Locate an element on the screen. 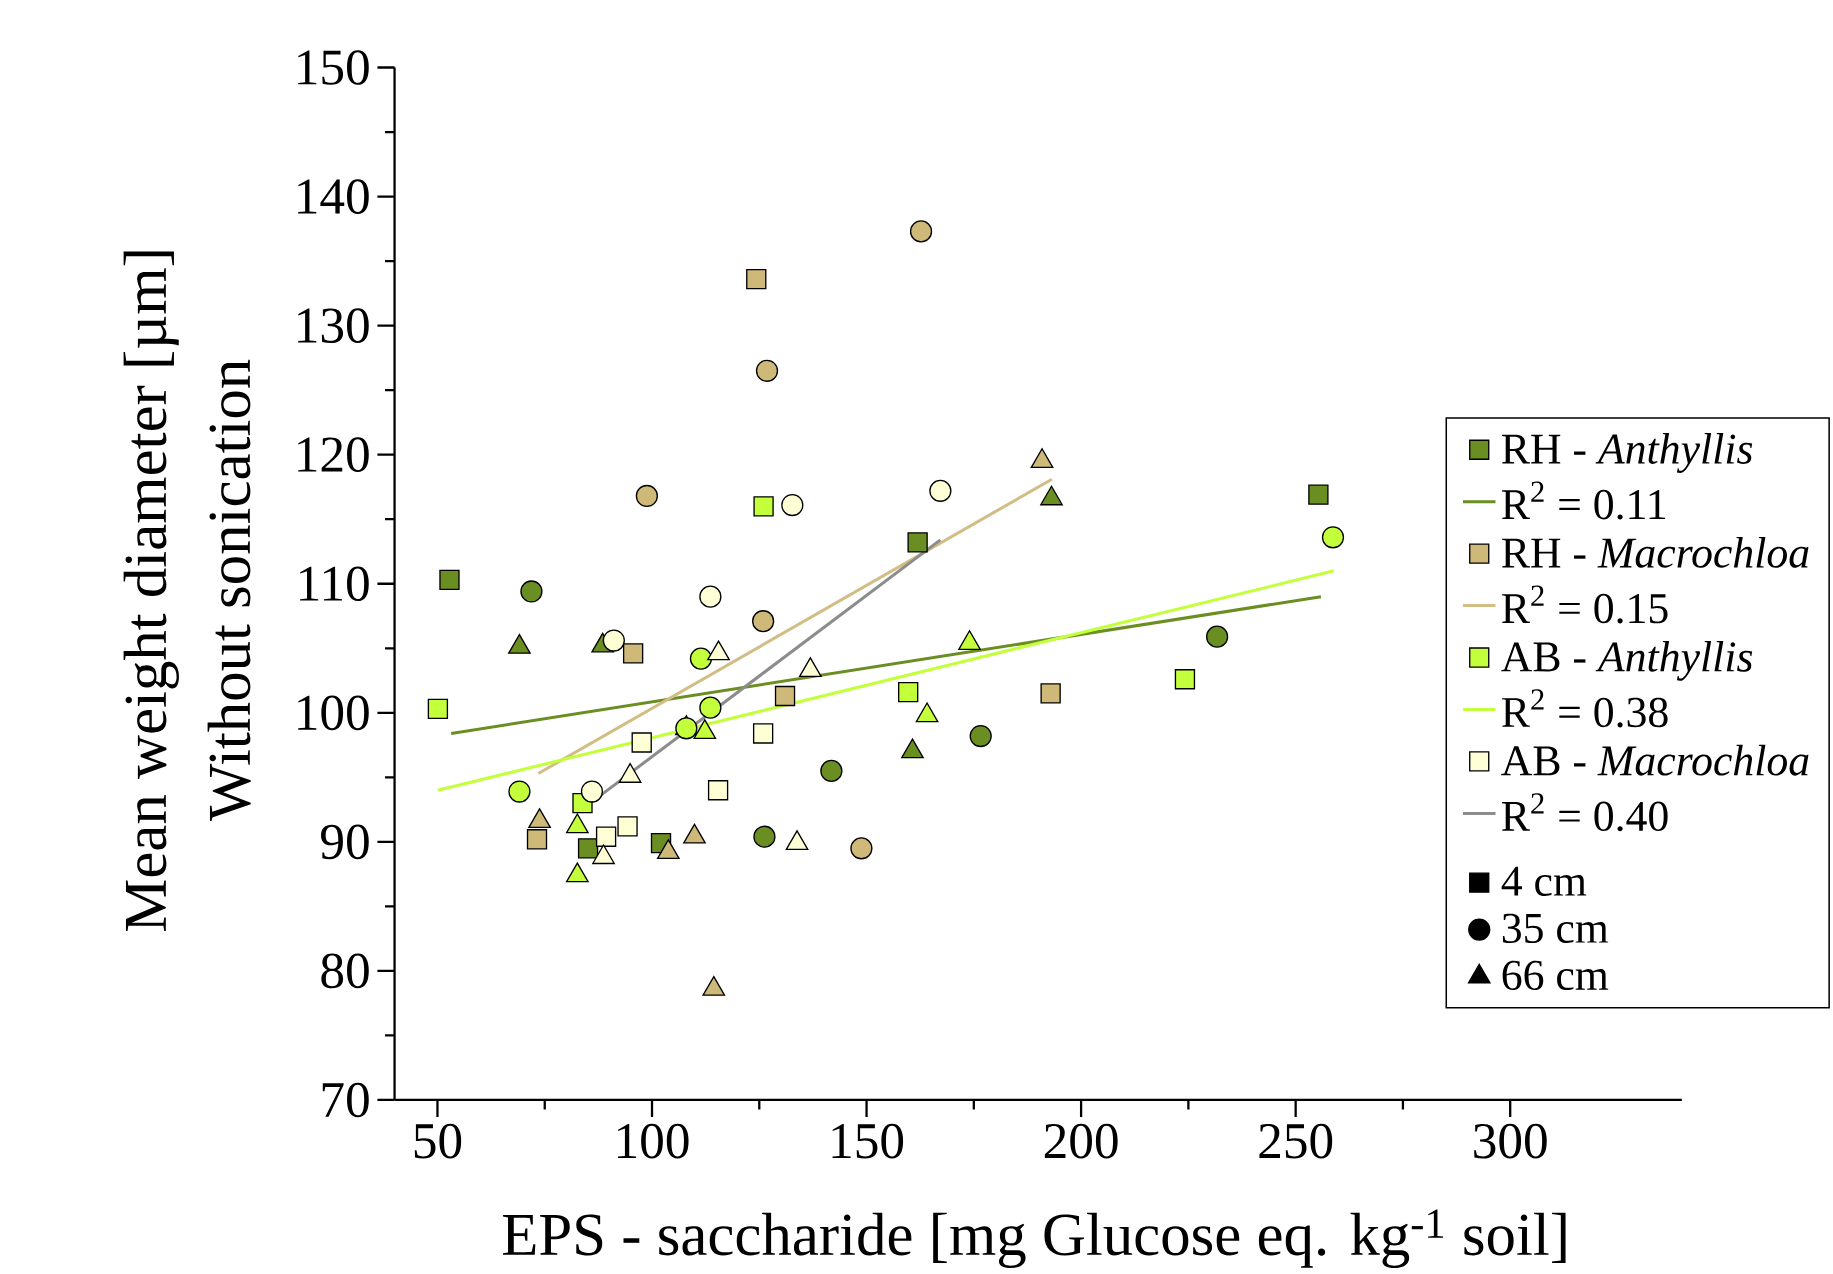  x-axis-title: EPS - saccharide [mg Glucose eq. kg$^{-1}$ soil] is located at coordinates (1034, 1239).